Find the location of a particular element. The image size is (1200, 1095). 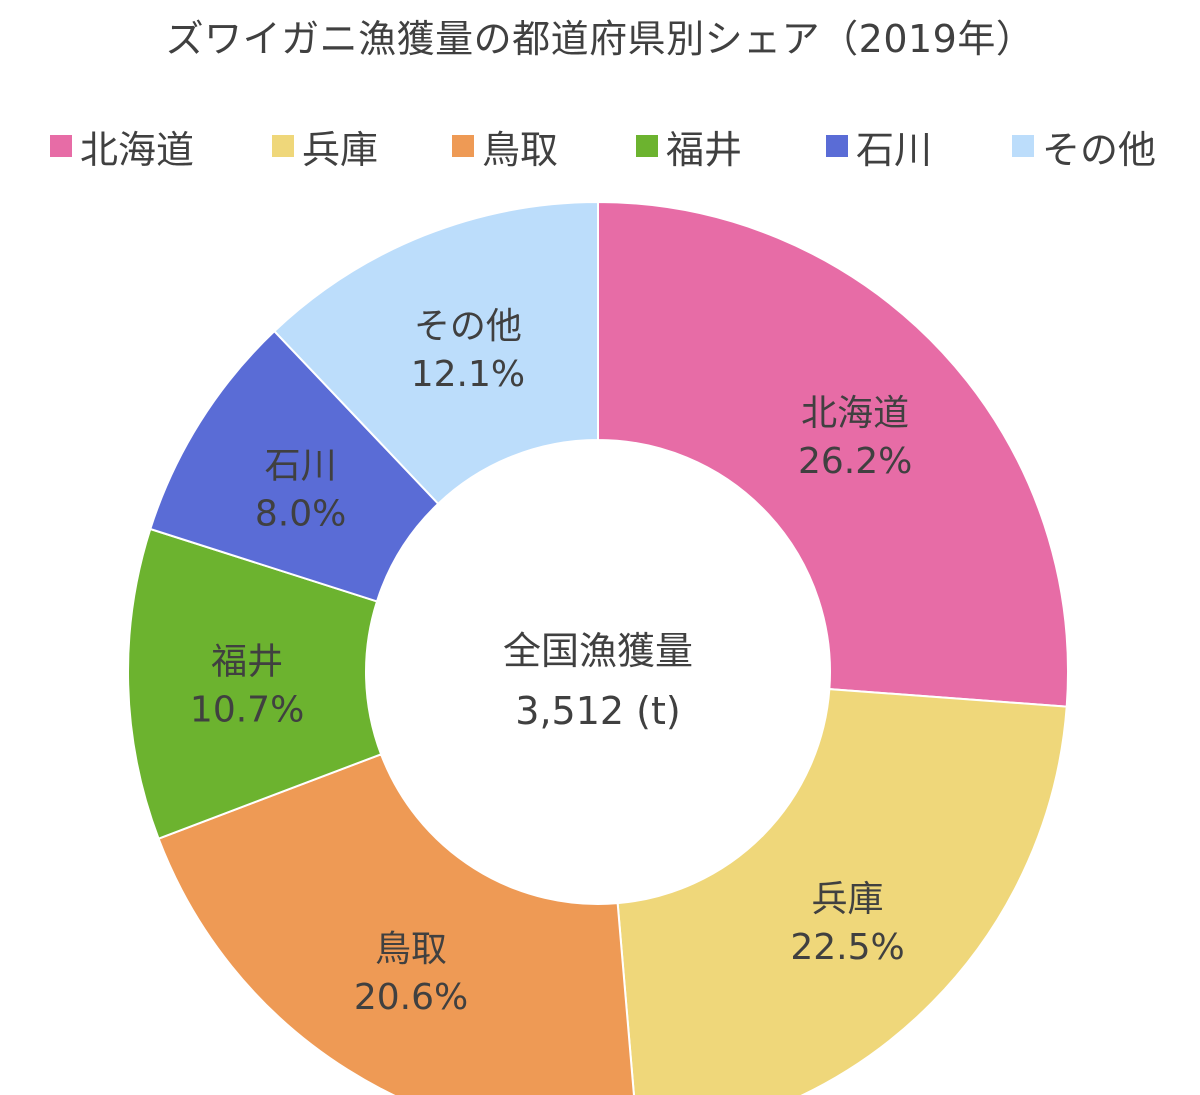

slice-value-label: 20.6% is located at coordinates (411, 997).